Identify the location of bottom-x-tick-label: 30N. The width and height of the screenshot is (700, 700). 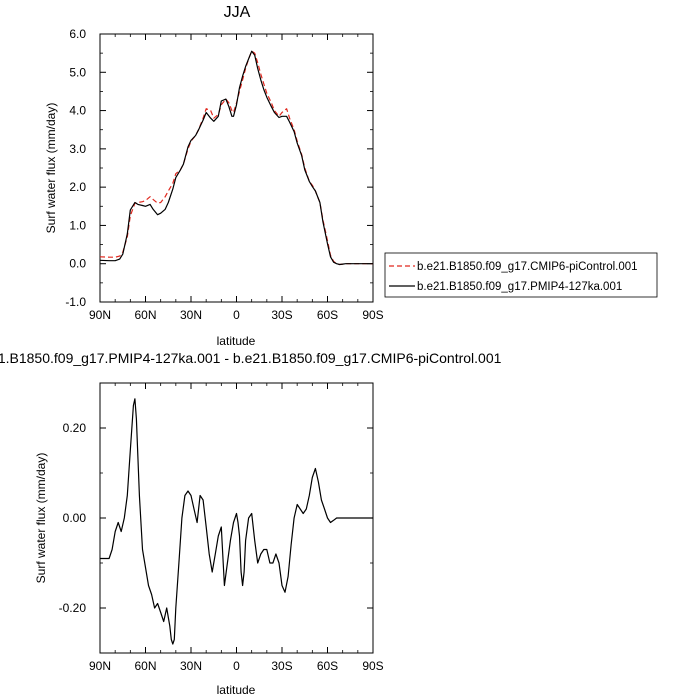
(191, 666).